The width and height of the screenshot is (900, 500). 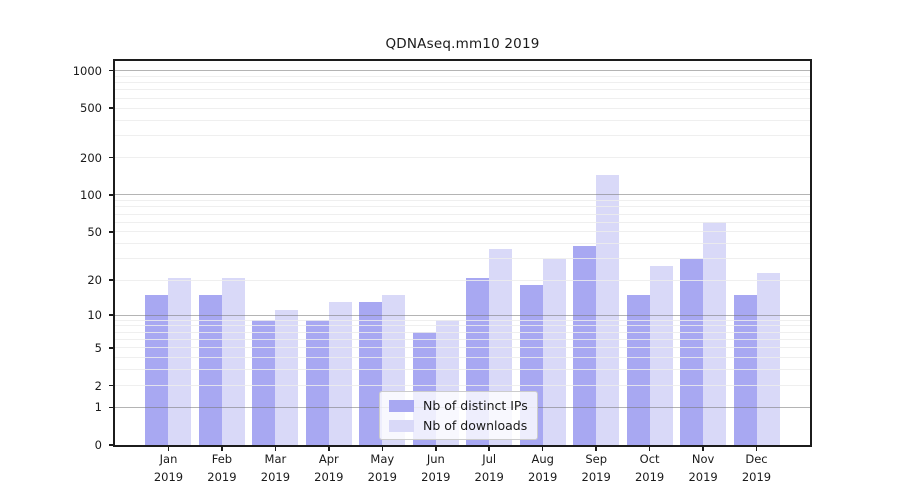 What do you see at coordinates (458, 415) in the screenshot?
I see `legend: Nb of distinct IPs Nb of downloads` at bounding box center [458, 415].